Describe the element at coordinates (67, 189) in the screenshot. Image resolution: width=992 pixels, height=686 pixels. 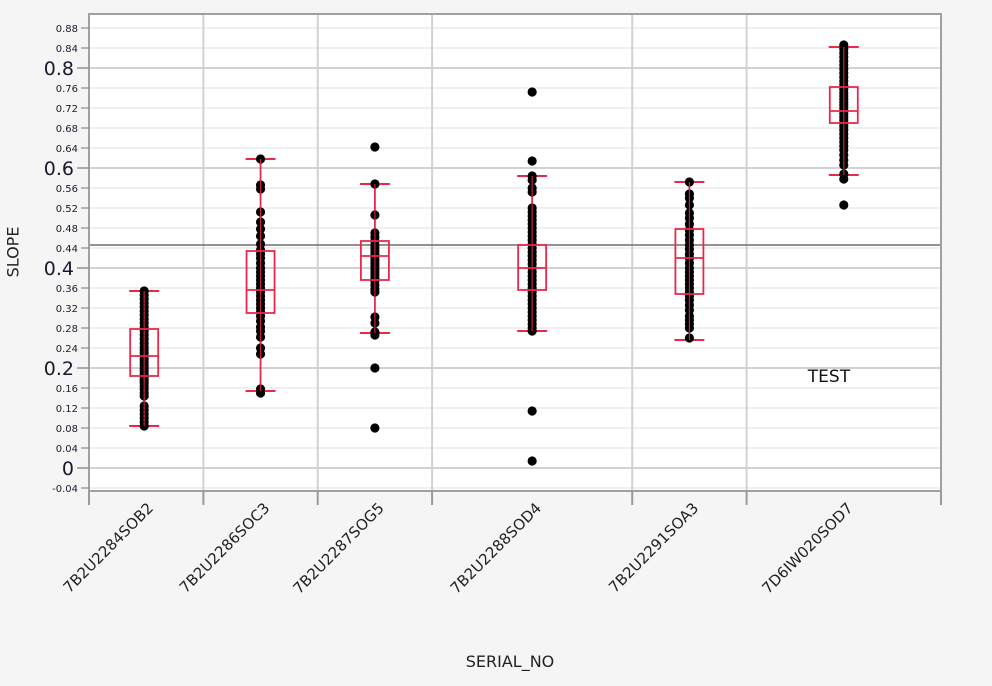
I see `y-tick-label: 0.56` at that location.